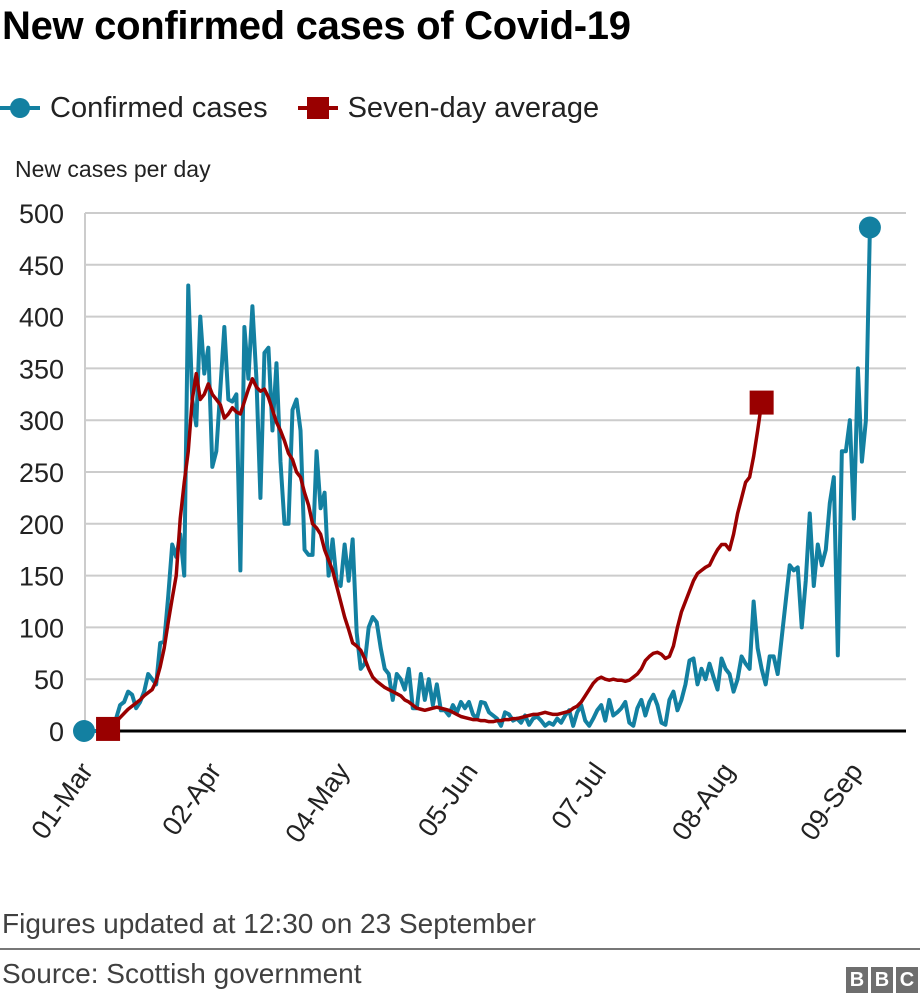  I want to click on x-tick-label: 09-Sep, so click(831, 801).